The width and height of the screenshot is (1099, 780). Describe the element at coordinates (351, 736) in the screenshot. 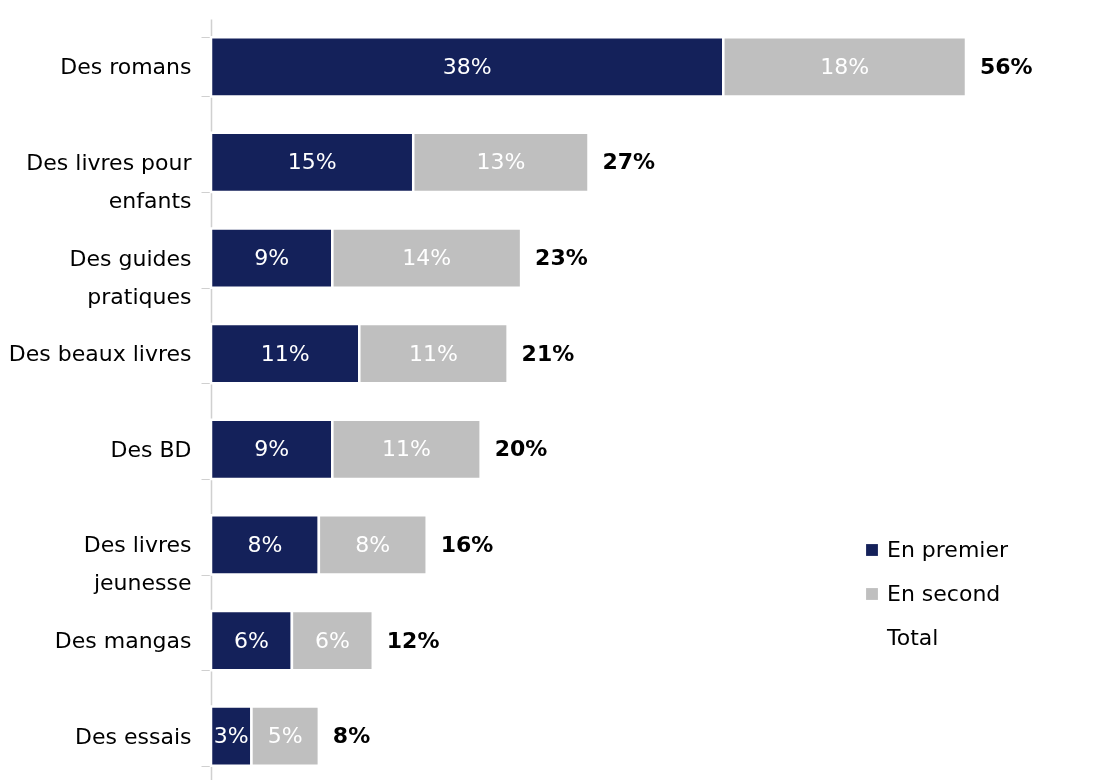

I see `total-label: 8%` at that location.